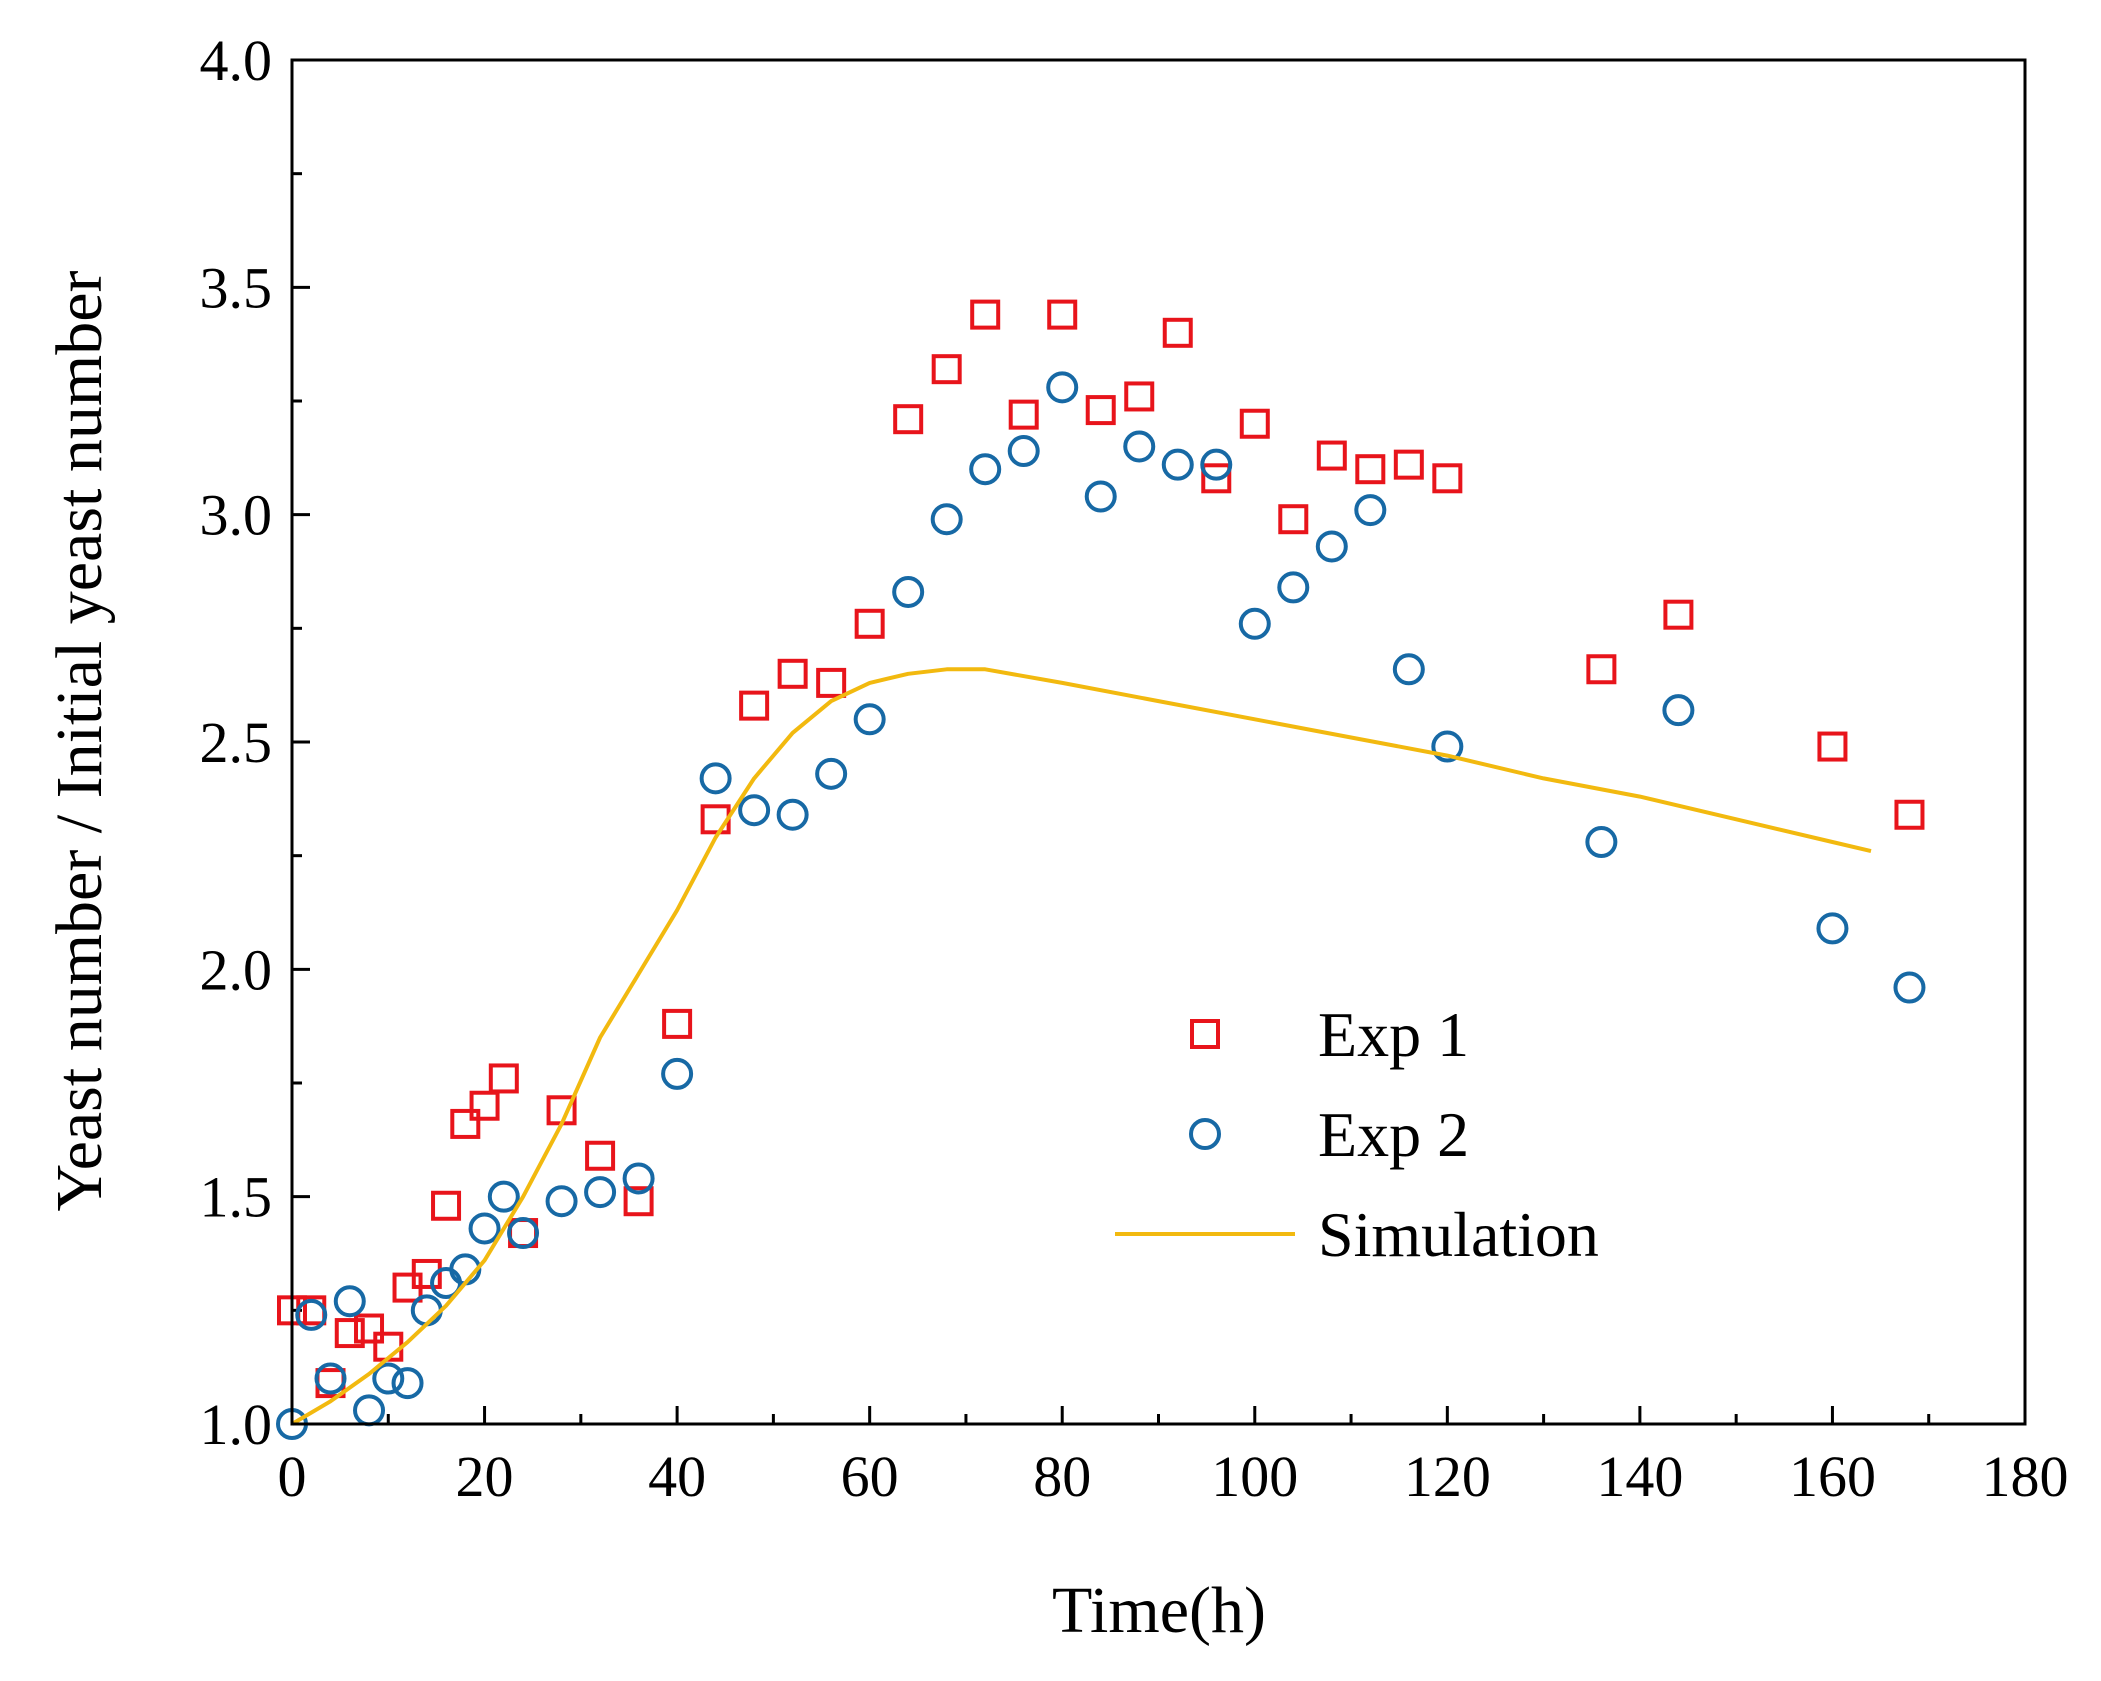 The height and width of the screenshot is (1681, 2101). What do you see at coordinates (236, 742) in the screenshot?
I see `y-tick-label: 2.5` at bounding box center [236, 742].